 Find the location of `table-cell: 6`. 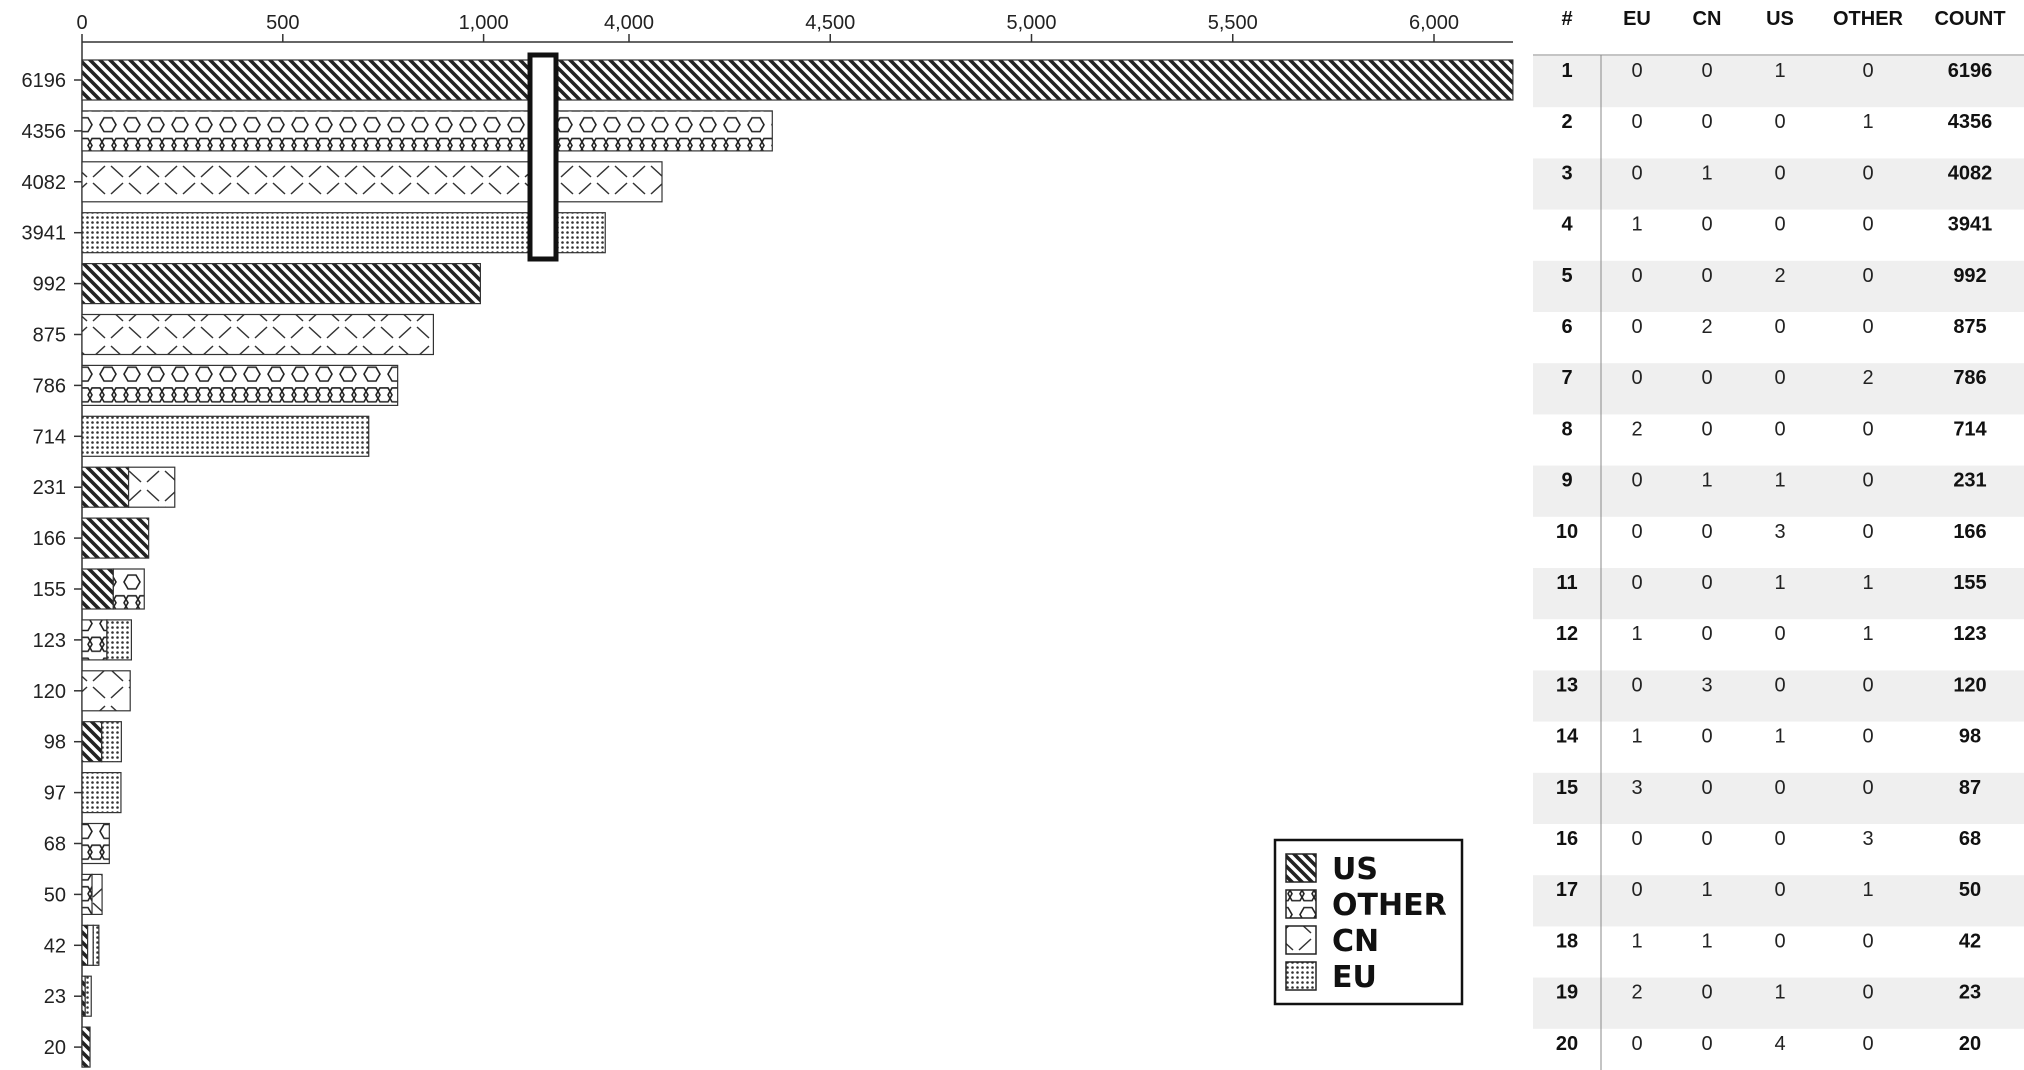

table-cell: 6 is located at coordinates (1566, 327).